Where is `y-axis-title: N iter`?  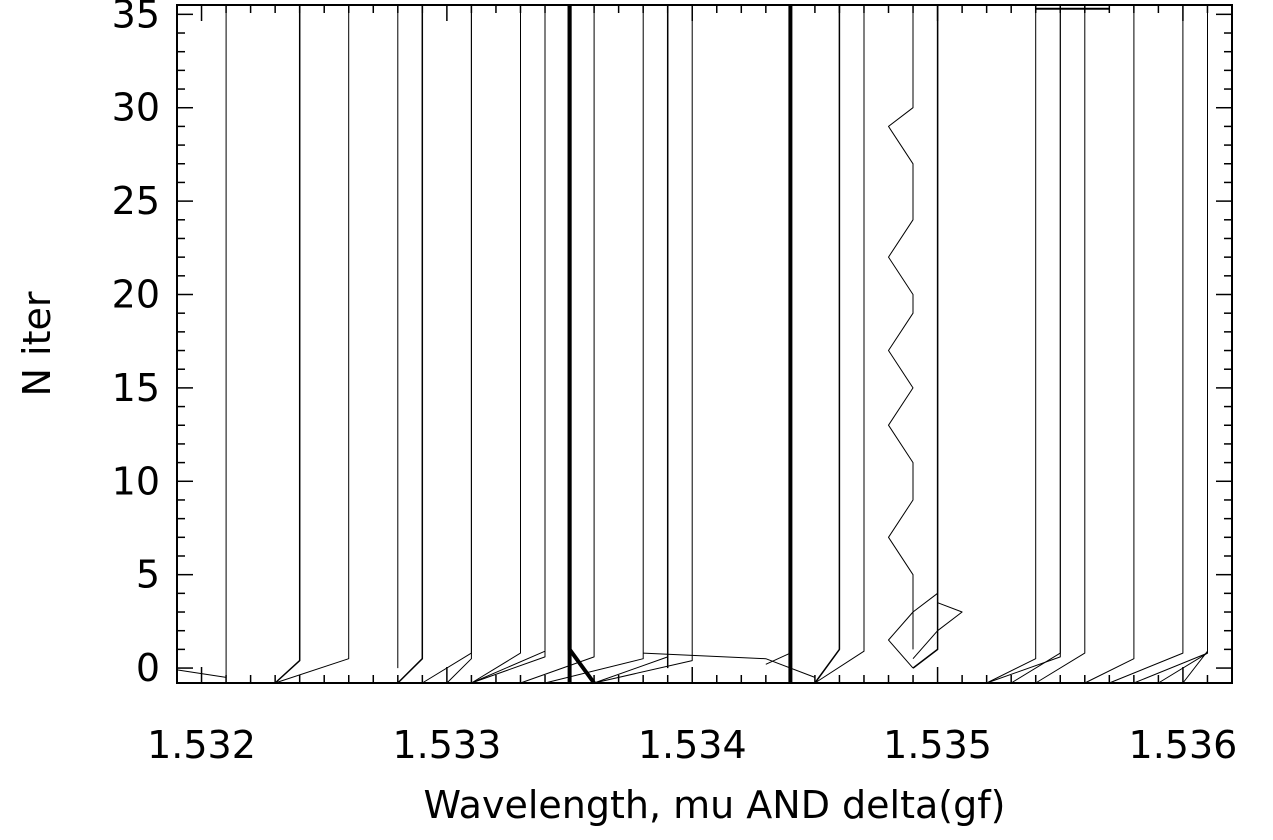
y-axis-title: N iter is located at coordinates (37, 343).